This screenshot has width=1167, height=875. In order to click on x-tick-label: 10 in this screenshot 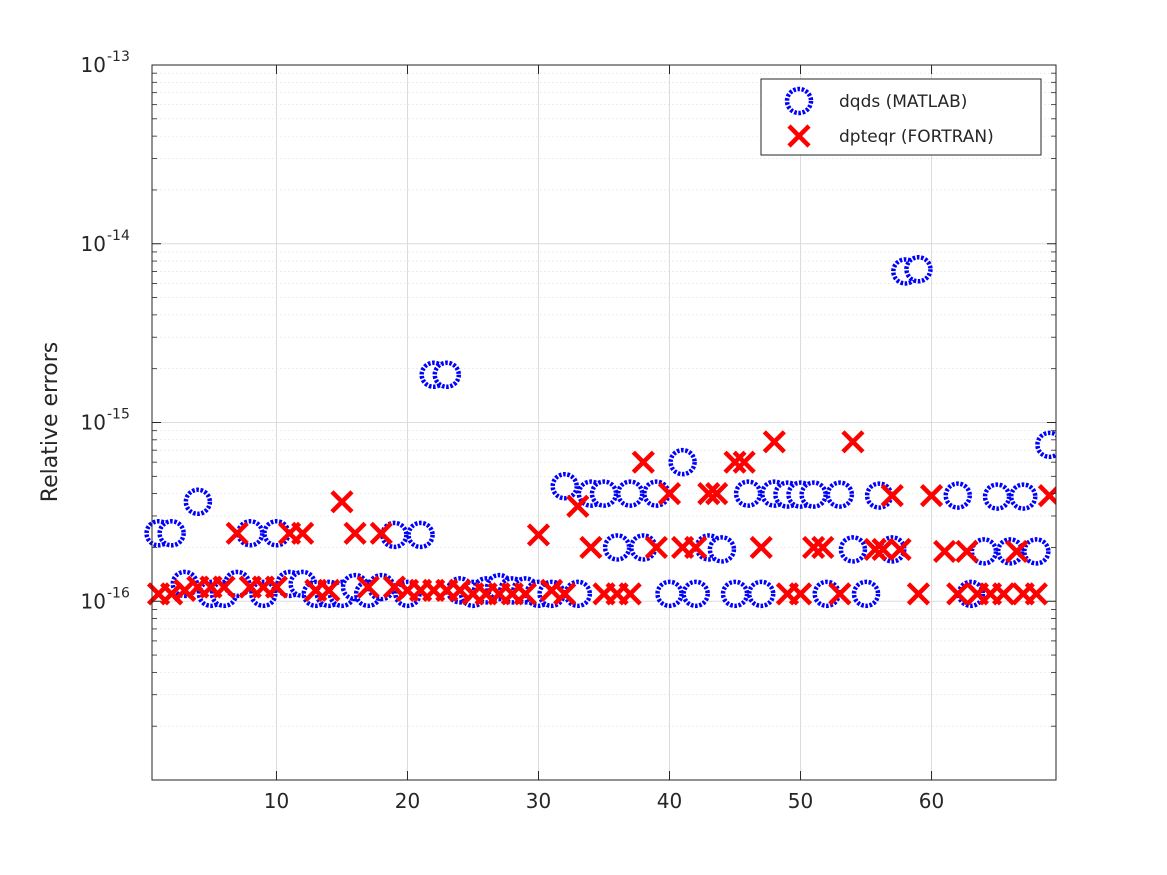, I will do `click(276, 801)`.